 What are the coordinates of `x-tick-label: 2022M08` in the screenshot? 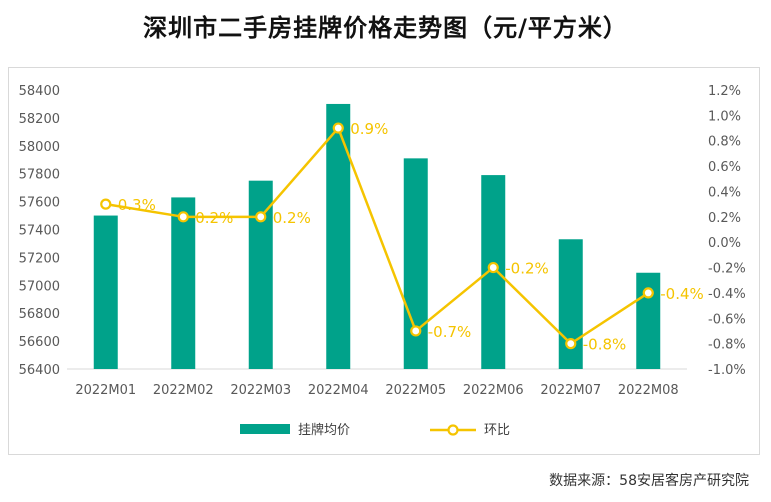 It's located at (648, 390).